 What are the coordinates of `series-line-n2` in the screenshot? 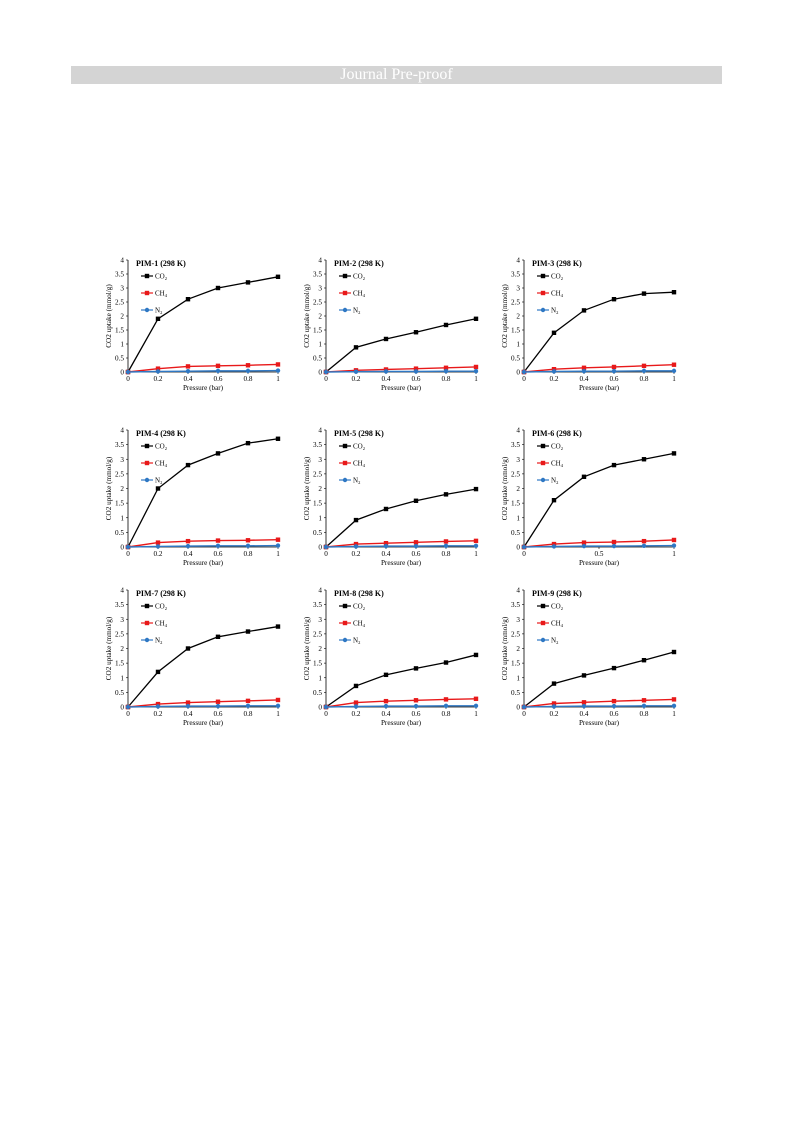 It's located at (598, 706).